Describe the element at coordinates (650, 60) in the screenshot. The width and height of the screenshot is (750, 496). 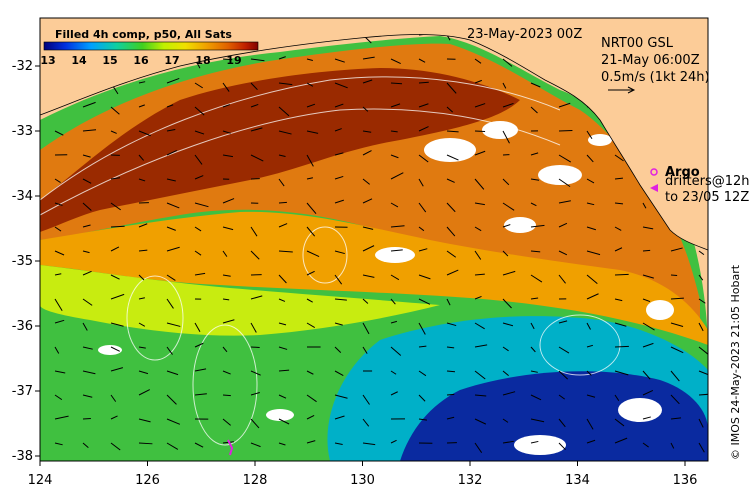
I see `velocity-time: 21-May 06:00Z` at that location.